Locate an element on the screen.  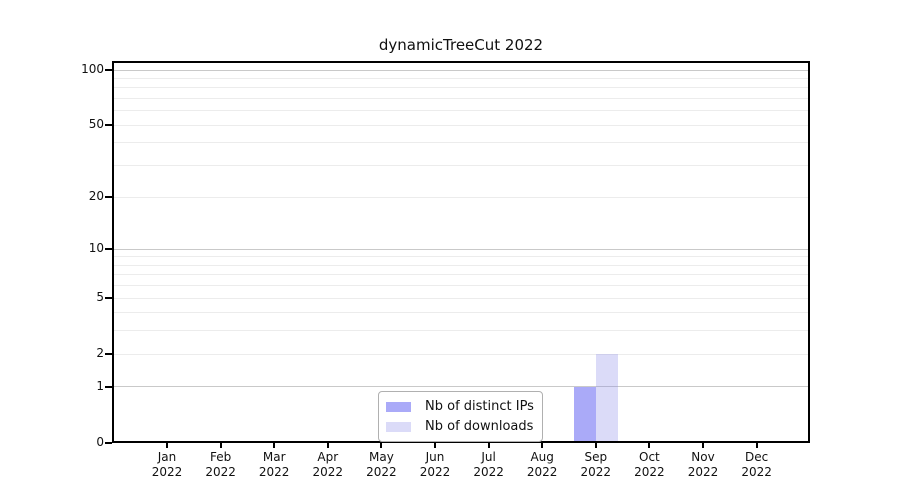
x-tick-label-may: May 2022 is located at coordinates (381, 465).